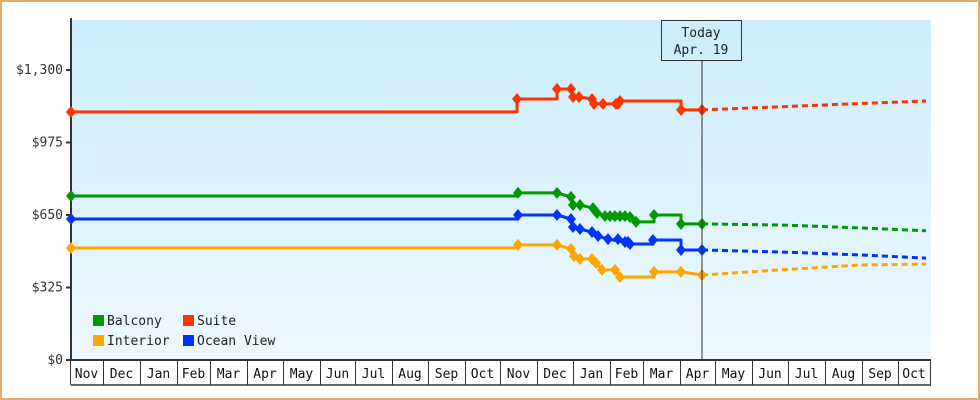 The width and height of the screenshot is (980, 400). I want to click on legend-item-balcony: Balcony, so click(127, 321).